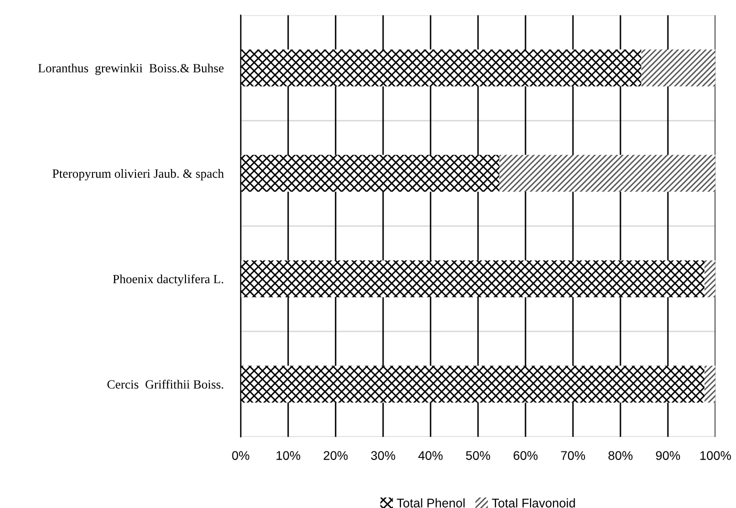 The image size is (736, 508). I want to click on y-tick-label: Pteropyrum olivieri Jaub. & spach, so click(138, 174).